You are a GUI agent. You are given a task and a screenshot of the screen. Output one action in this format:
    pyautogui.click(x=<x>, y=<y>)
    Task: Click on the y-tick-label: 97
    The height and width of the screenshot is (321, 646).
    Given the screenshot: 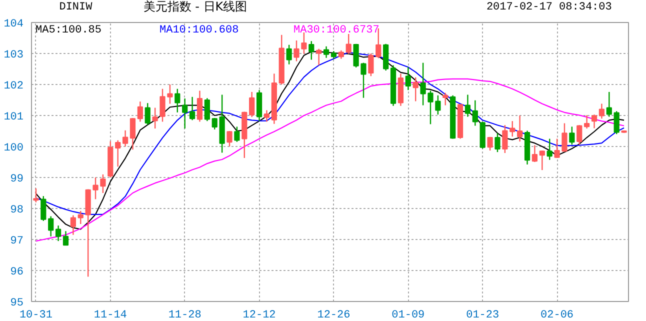 What is the action you would take?
    pyautogui.click(x=17, y=242)
    